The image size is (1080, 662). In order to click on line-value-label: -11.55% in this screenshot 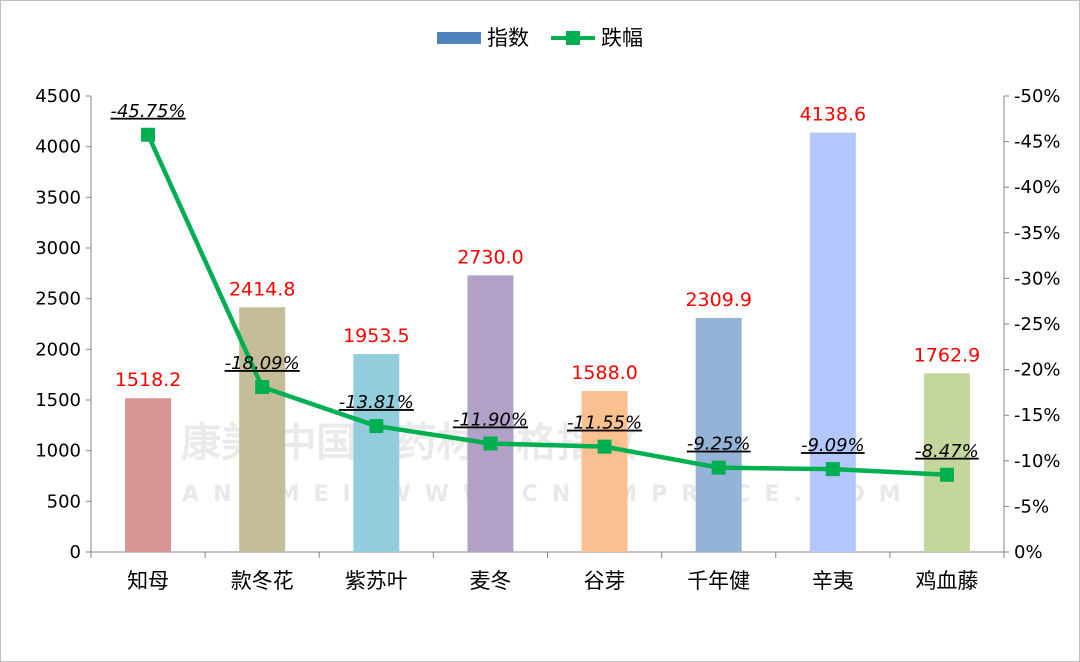, I will do `click(604, 423)`.